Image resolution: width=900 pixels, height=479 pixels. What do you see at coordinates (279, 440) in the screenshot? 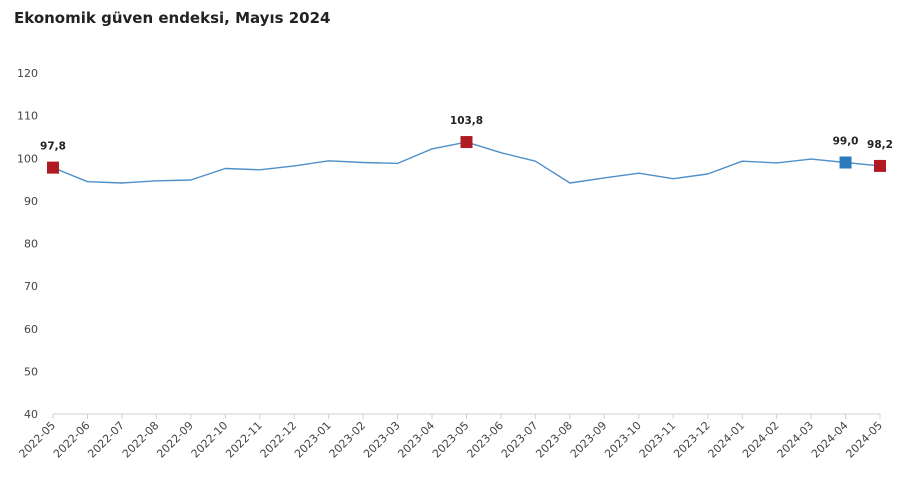
I see `x-tick-label: 2022-12` at bounding box center [279, 440].